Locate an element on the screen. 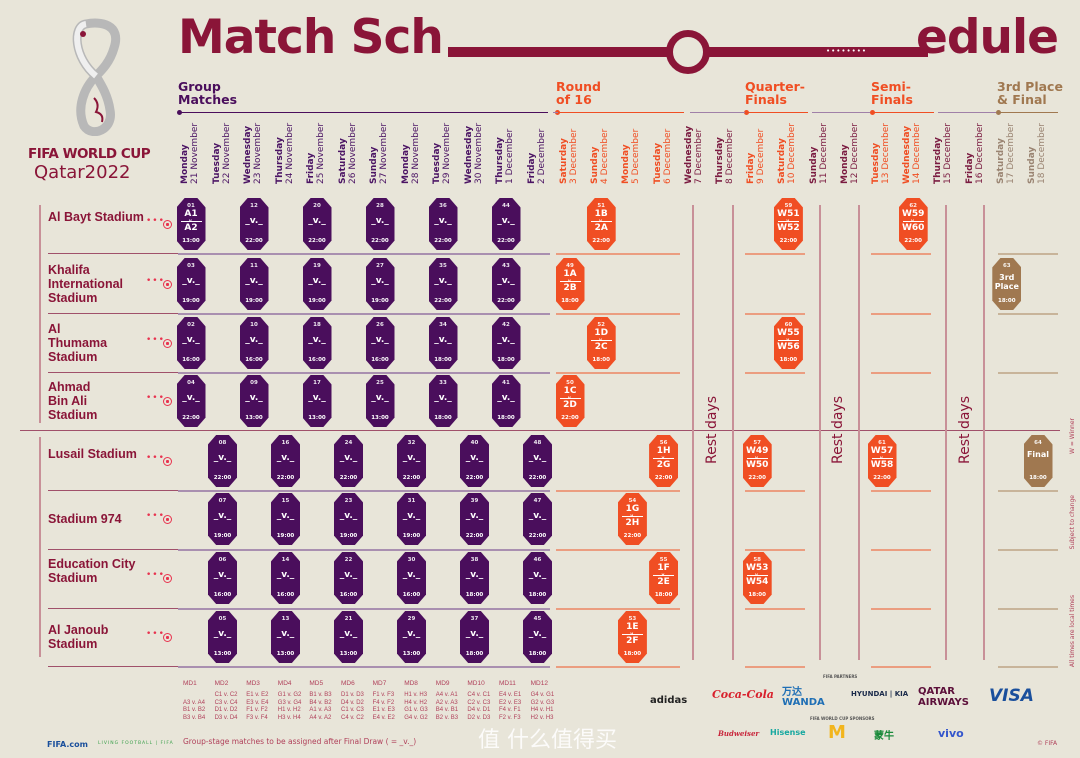 The image size is (1080, 758). match-badge: 58 W53 v. W54 18:00 is located at coordinates (757, 578).